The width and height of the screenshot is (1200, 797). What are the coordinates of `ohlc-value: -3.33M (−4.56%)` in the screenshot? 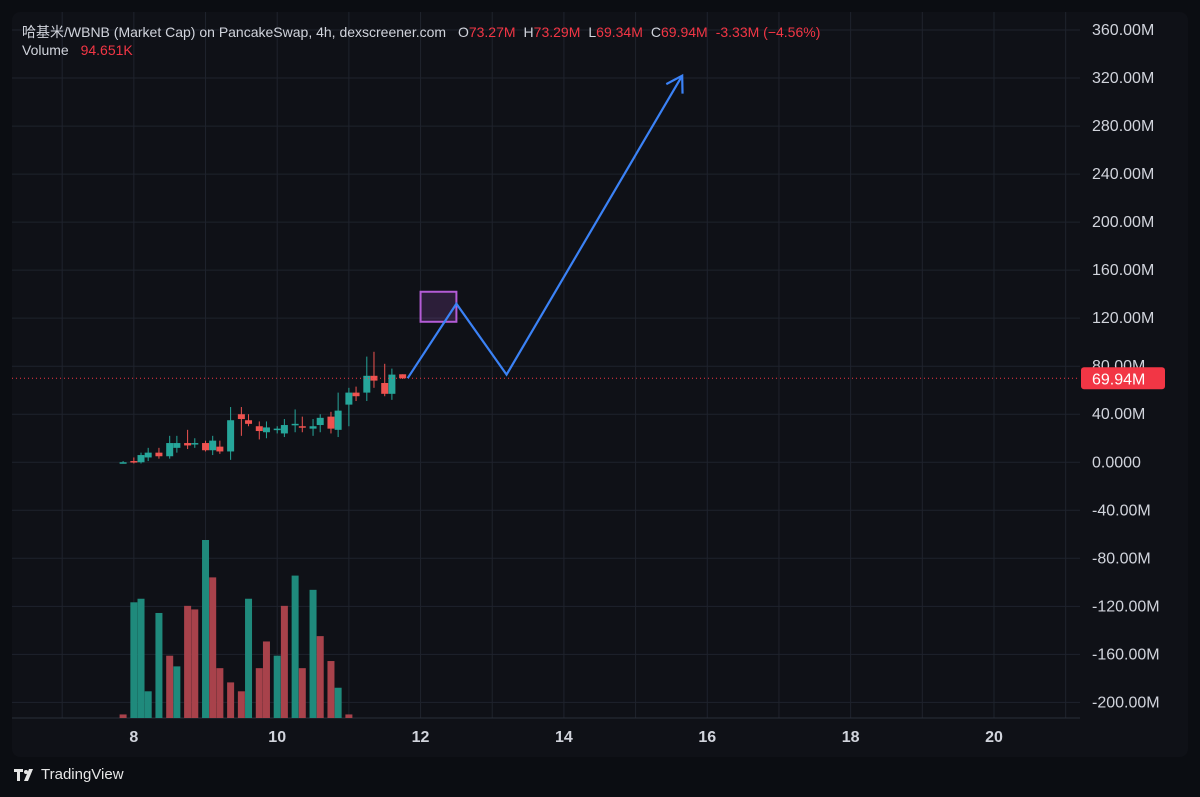 It's located at (768, 32).